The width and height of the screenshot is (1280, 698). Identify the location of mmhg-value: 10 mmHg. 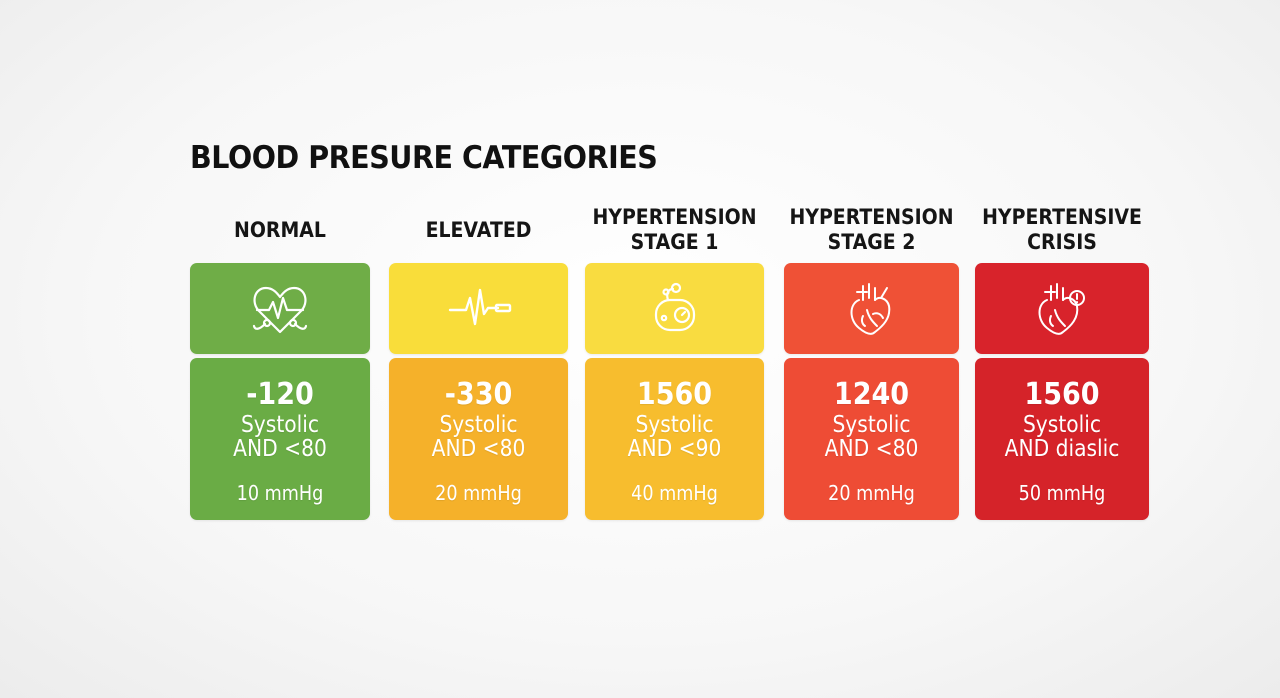
(280, 493).